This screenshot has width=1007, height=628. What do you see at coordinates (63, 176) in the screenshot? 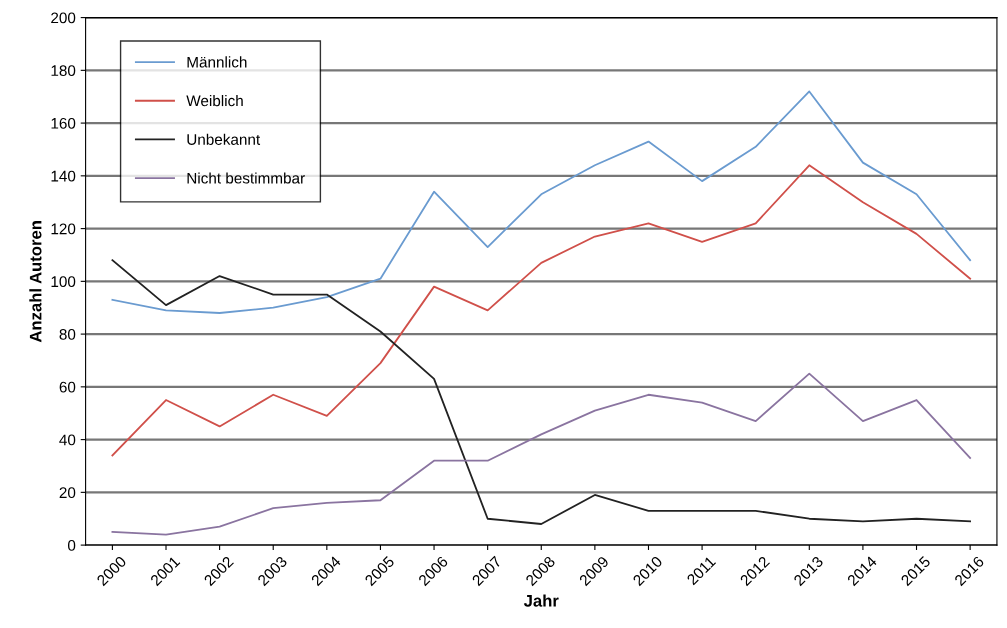
I see `y-tick-label: 140` at bounding box center [63, 176].